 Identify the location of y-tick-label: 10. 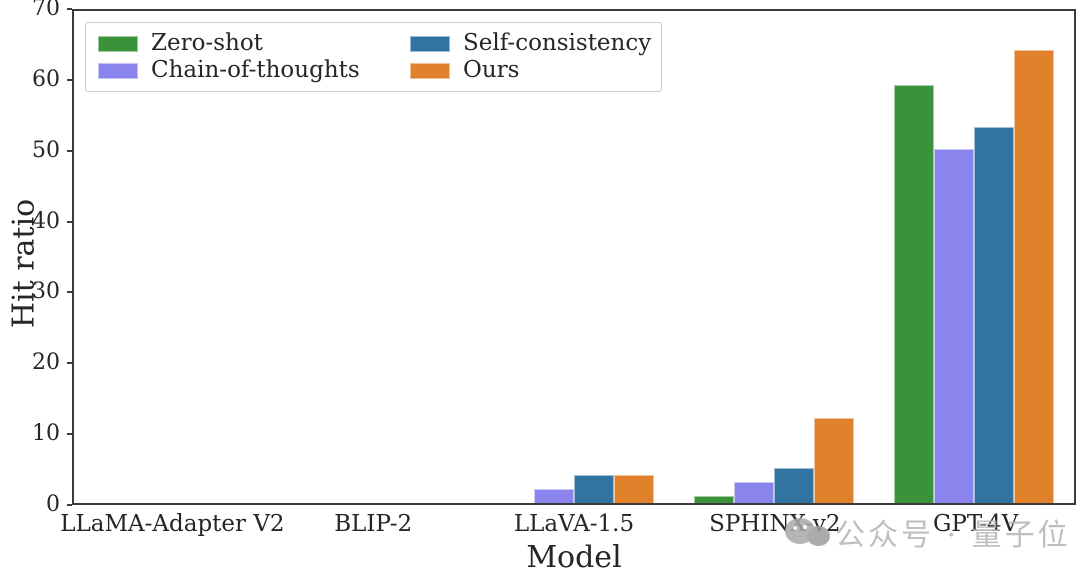
(46, 434).